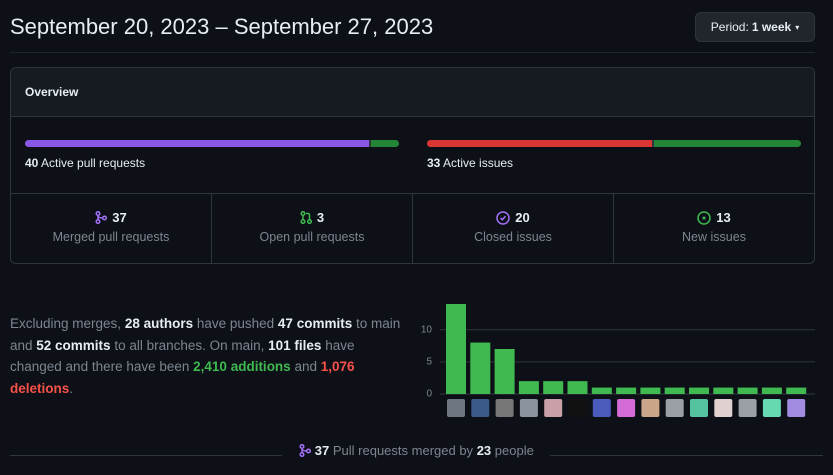  Describe the element at coordinates (67, 323) in the screenshot. I see `summary-segment: Excluding merges,` at that location.